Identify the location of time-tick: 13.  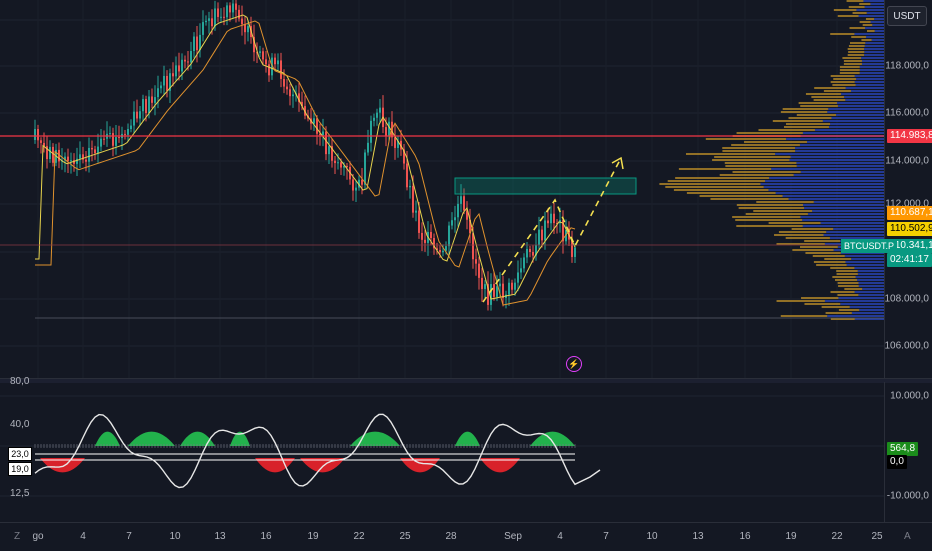
(220, 536).